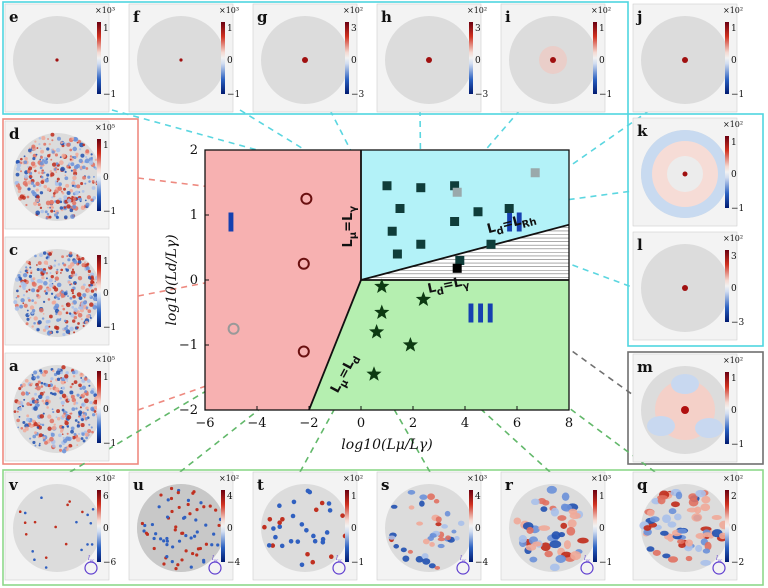 This screenshot has width=768, height=588. Describe the element at coordinates (556, 526) in the screenshot. I see `inset-panel-r: r ×10³ 1 0 −1 lsc` at that location.